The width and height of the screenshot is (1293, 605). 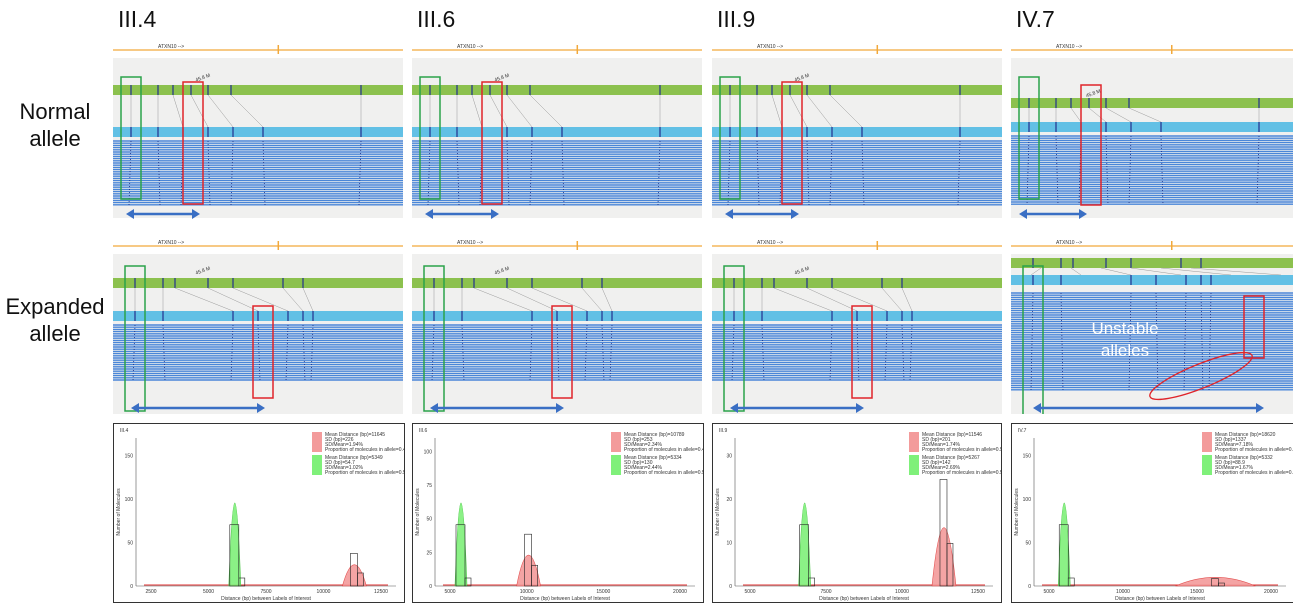 I want to click on column-title-iv7: IV.7, so click(x=1035, y=19).